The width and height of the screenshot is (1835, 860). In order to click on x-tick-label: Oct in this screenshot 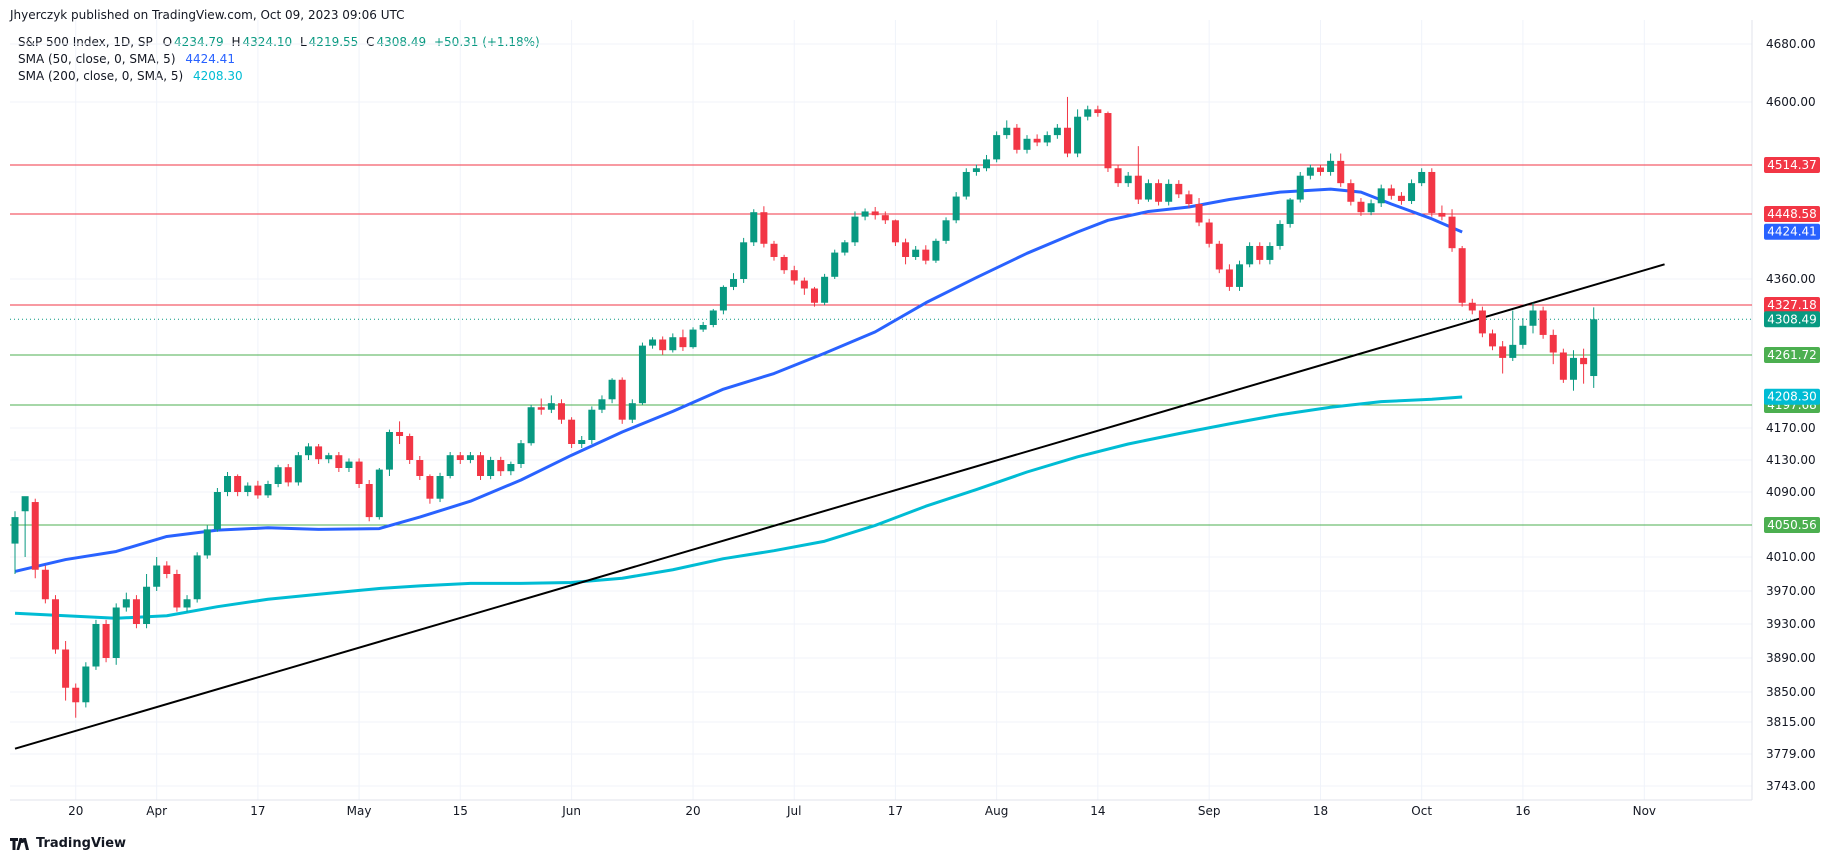, I will do `click(1421, 811)`.